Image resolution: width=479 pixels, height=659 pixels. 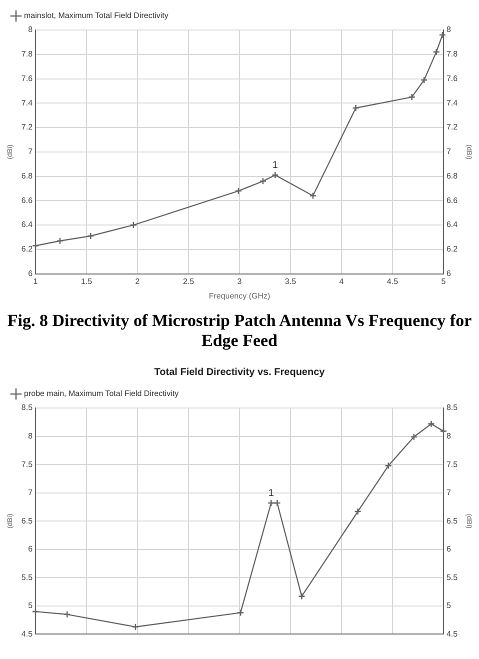 I want to click on x-tick-label: 4.5, so click(x=392, y=281).